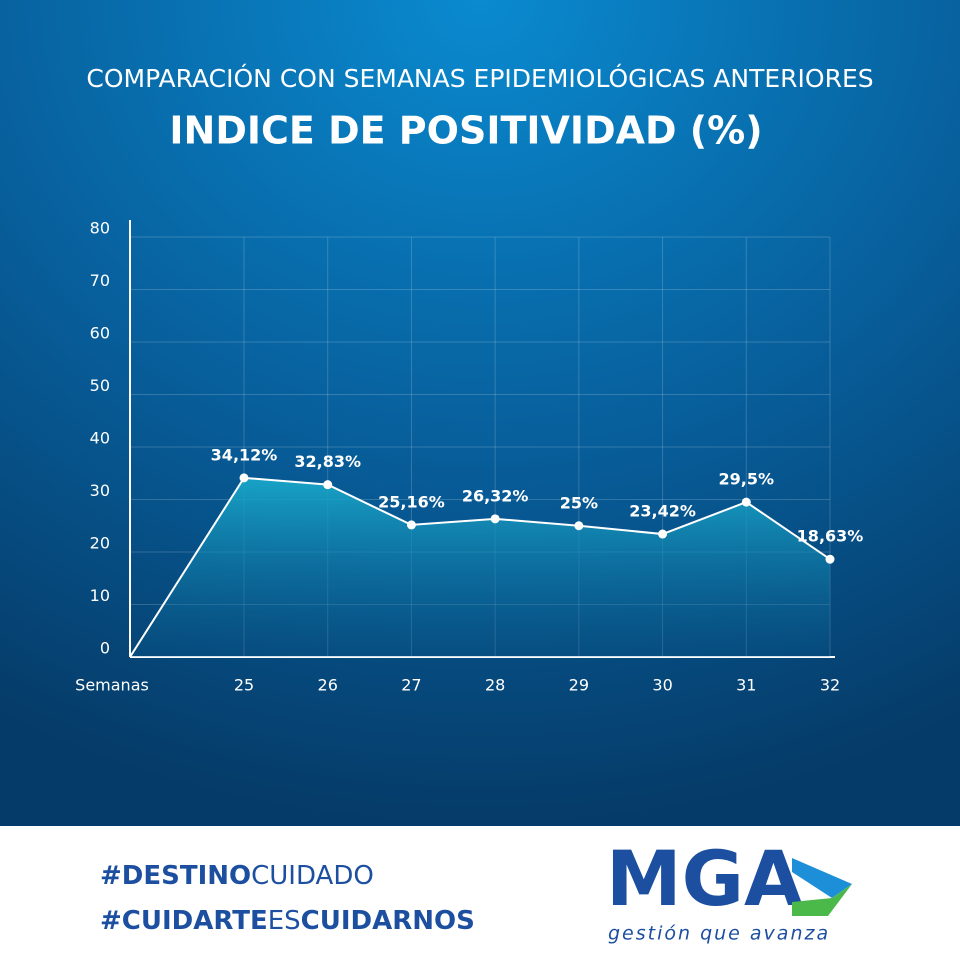 The width and height of the screenshot is (960, 964). Describe the element at coordinates (284, 921) in the screenshot. I see `hashtag-part: ES` at that location.